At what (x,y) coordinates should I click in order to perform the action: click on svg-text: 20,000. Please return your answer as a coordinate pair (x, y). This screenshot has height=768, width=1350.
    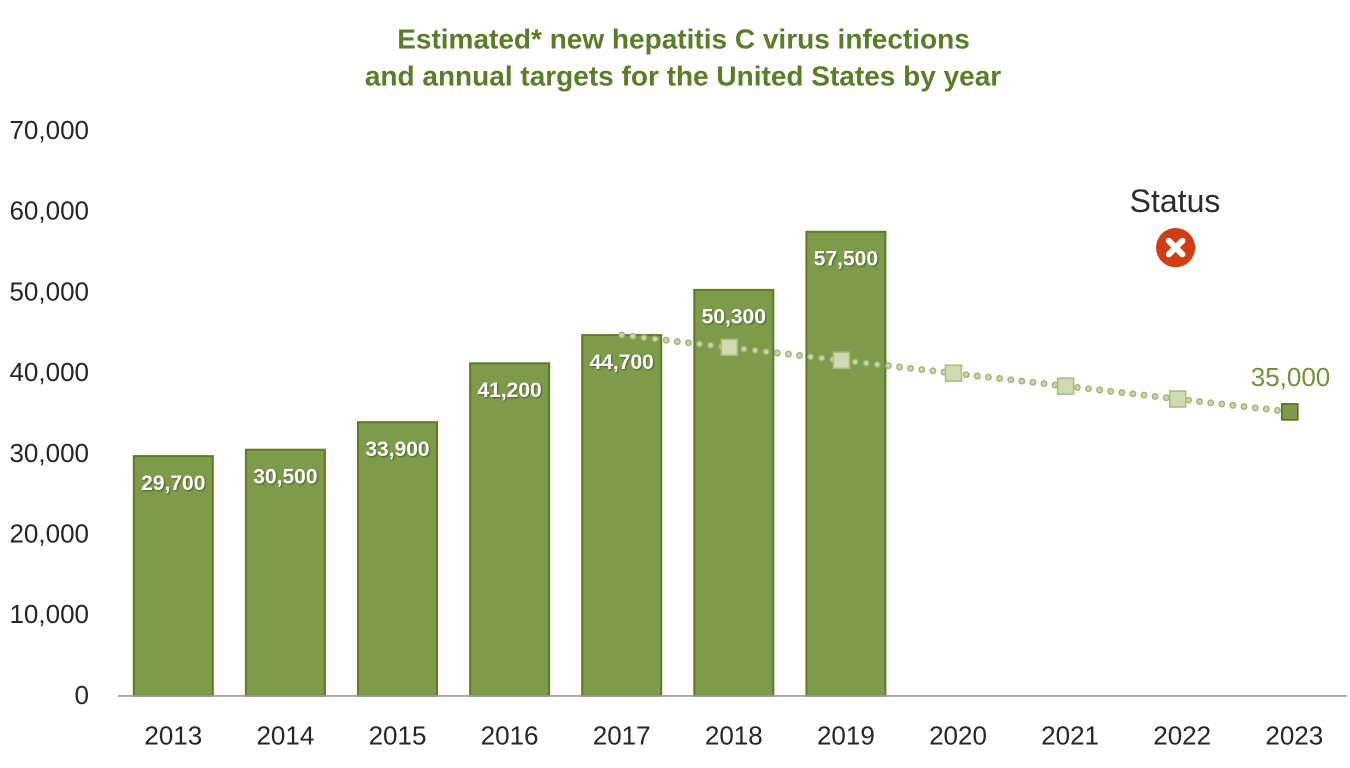
    Looking at the image, I should click on (49, 534).